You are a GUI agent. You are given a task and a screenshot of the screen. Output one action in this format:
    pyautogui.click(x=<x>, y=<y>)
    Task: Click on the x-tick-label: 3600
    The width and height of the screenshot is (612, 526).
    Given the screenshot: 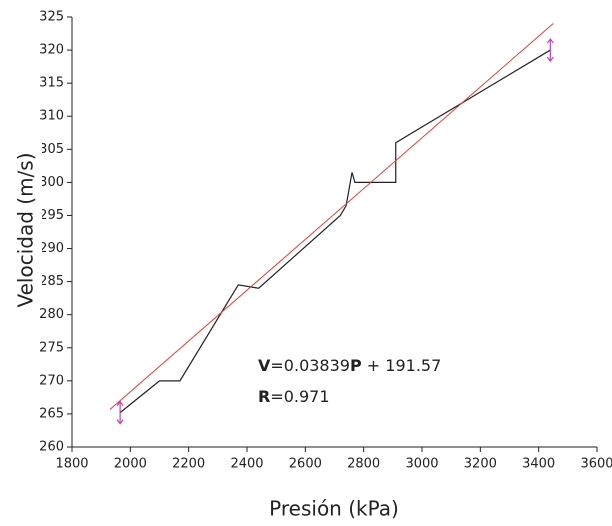 What is the action you would take?
    pyautogui.click(x=596, y=464)
    